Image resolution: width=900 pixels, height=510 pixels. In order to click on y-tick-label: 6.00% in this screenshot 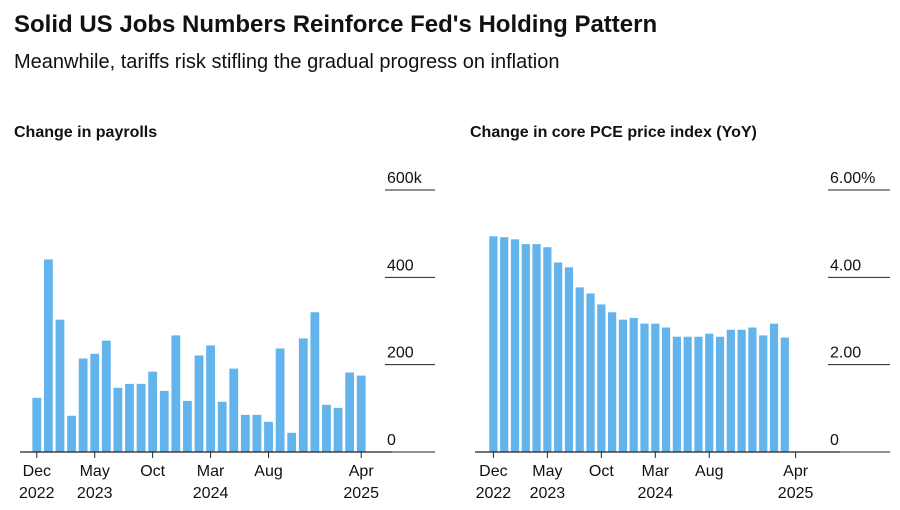, I will do `click(852, 178)`.